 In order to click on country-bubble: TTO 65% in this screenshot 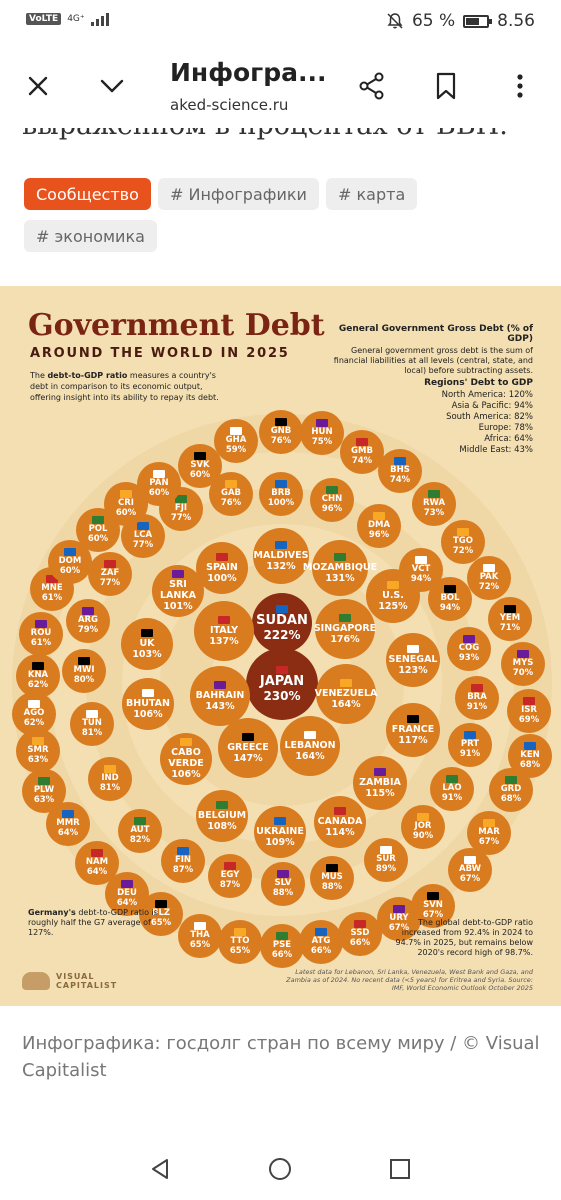, I will do `click(240, 942)`.